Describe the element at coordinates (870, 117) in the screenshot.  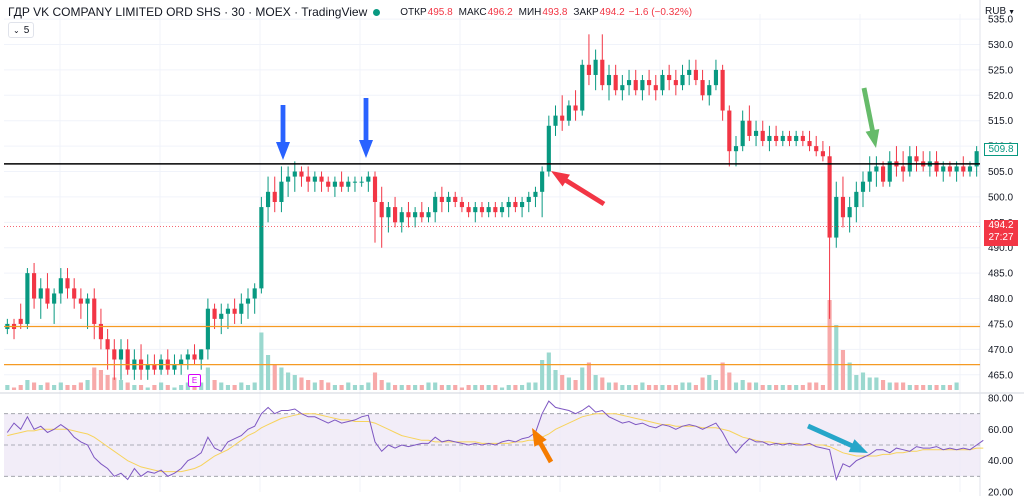
I see `green-arrow-icon` at that location.